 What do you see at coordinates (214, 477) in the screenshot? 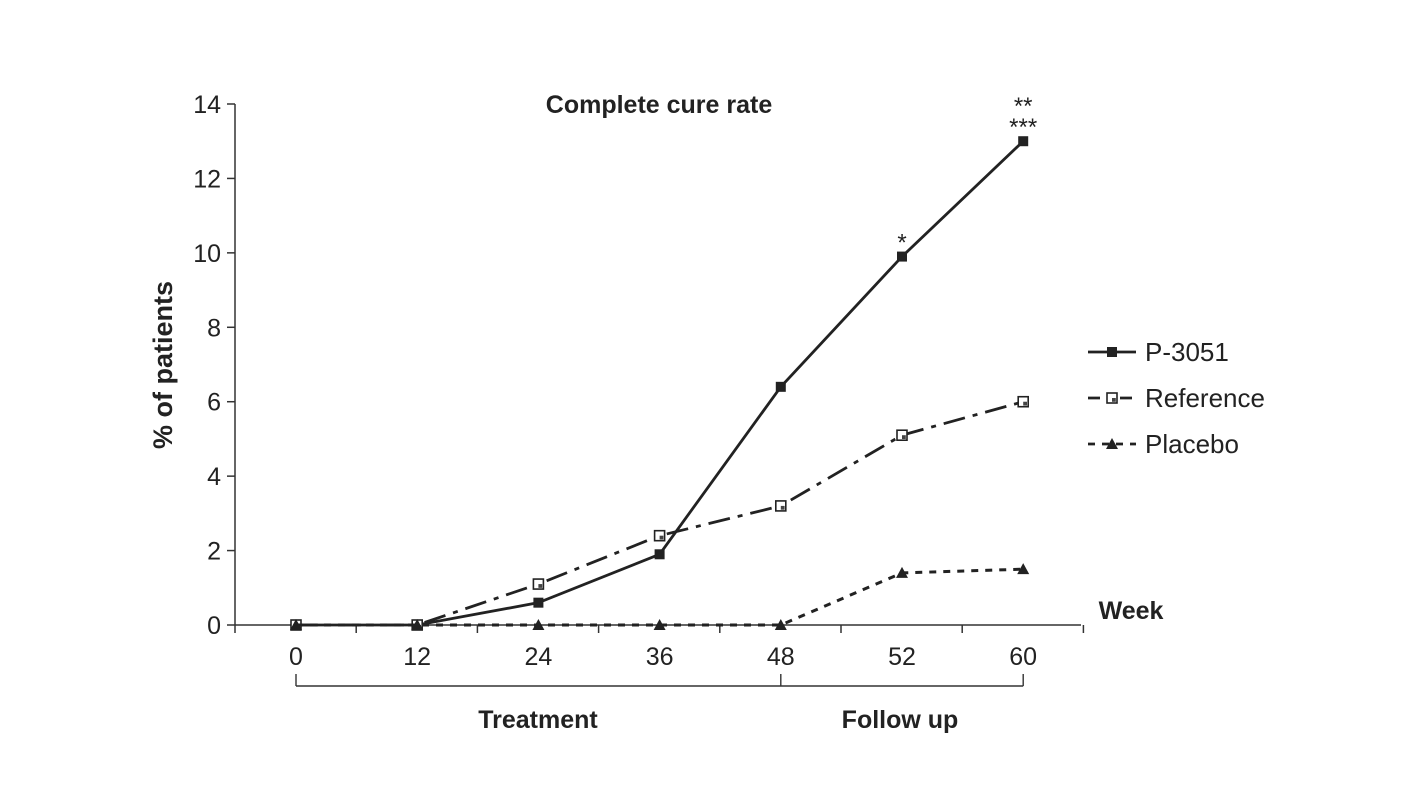
I see `y-tick-label: 4` at bounding box center [214, 477].